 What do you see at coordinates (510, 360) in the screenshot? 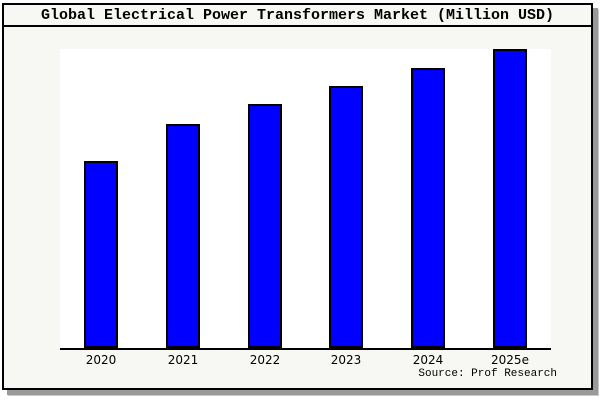
I see `x-tick-label-2025e: 2025e` at bounding box center [510, 360].